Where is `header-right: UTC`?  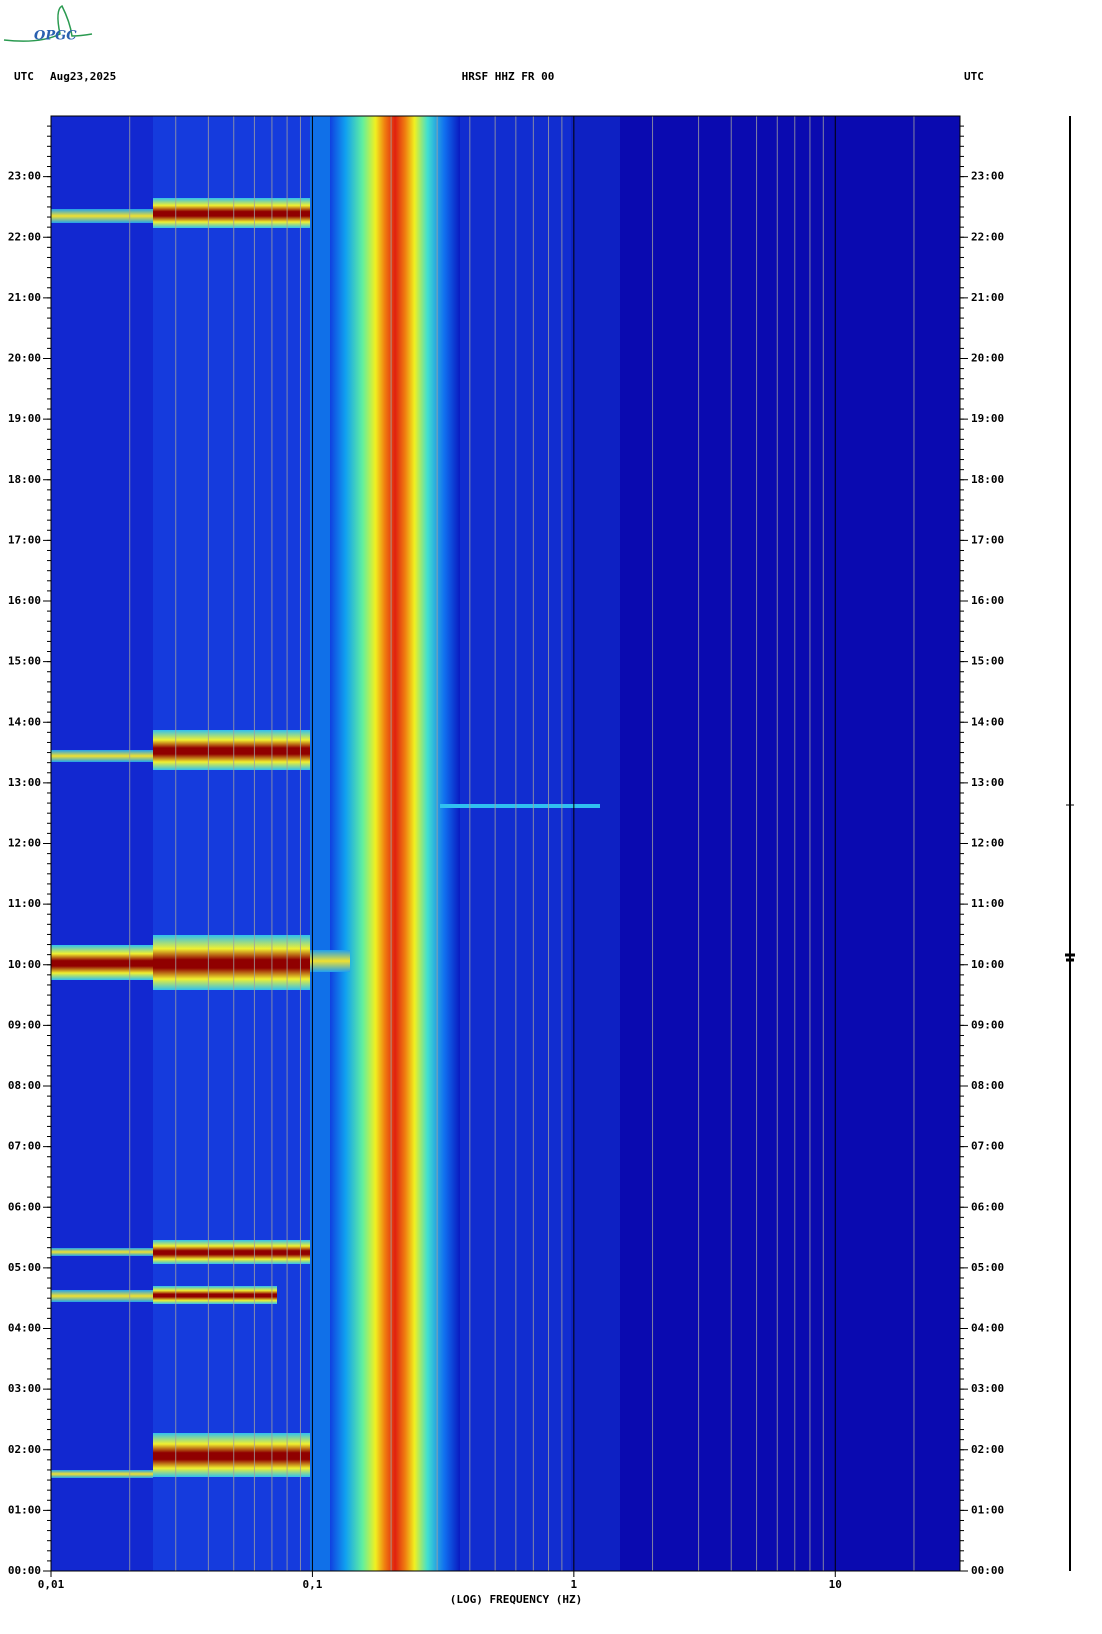 header-right: UTC is located at coordinates (974, 76).